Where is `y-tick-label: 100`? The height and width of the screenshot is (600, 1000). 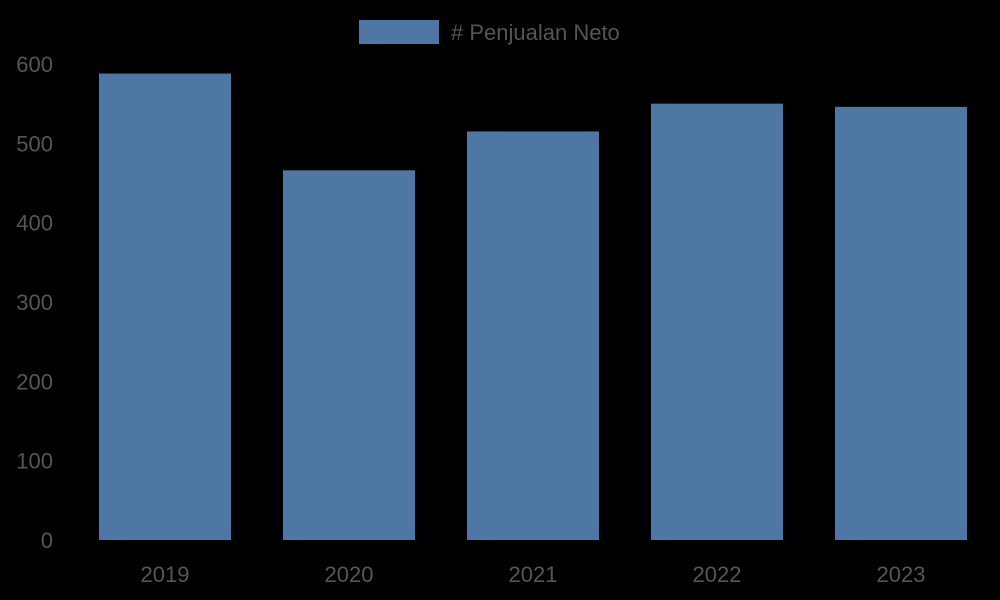
y-tick-label: 100 is located at coordinates (34, 461).